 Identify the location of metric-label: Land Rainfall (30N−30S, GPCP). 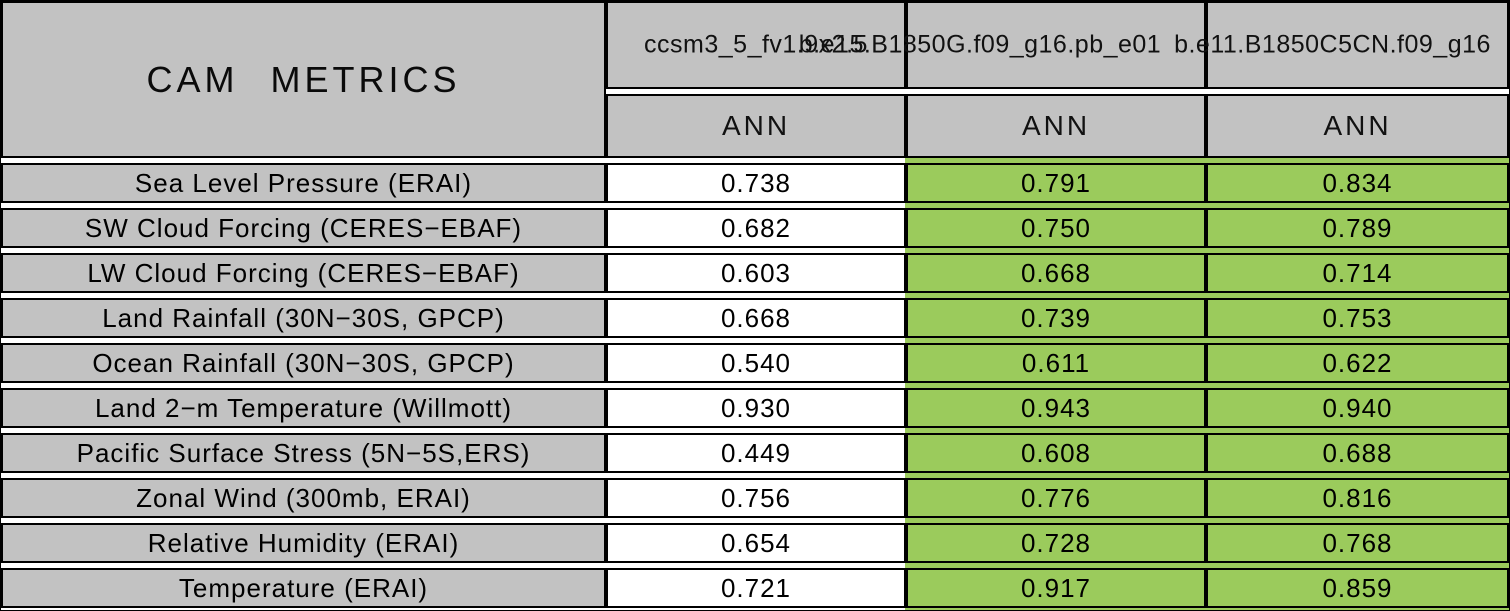
(303, 318).